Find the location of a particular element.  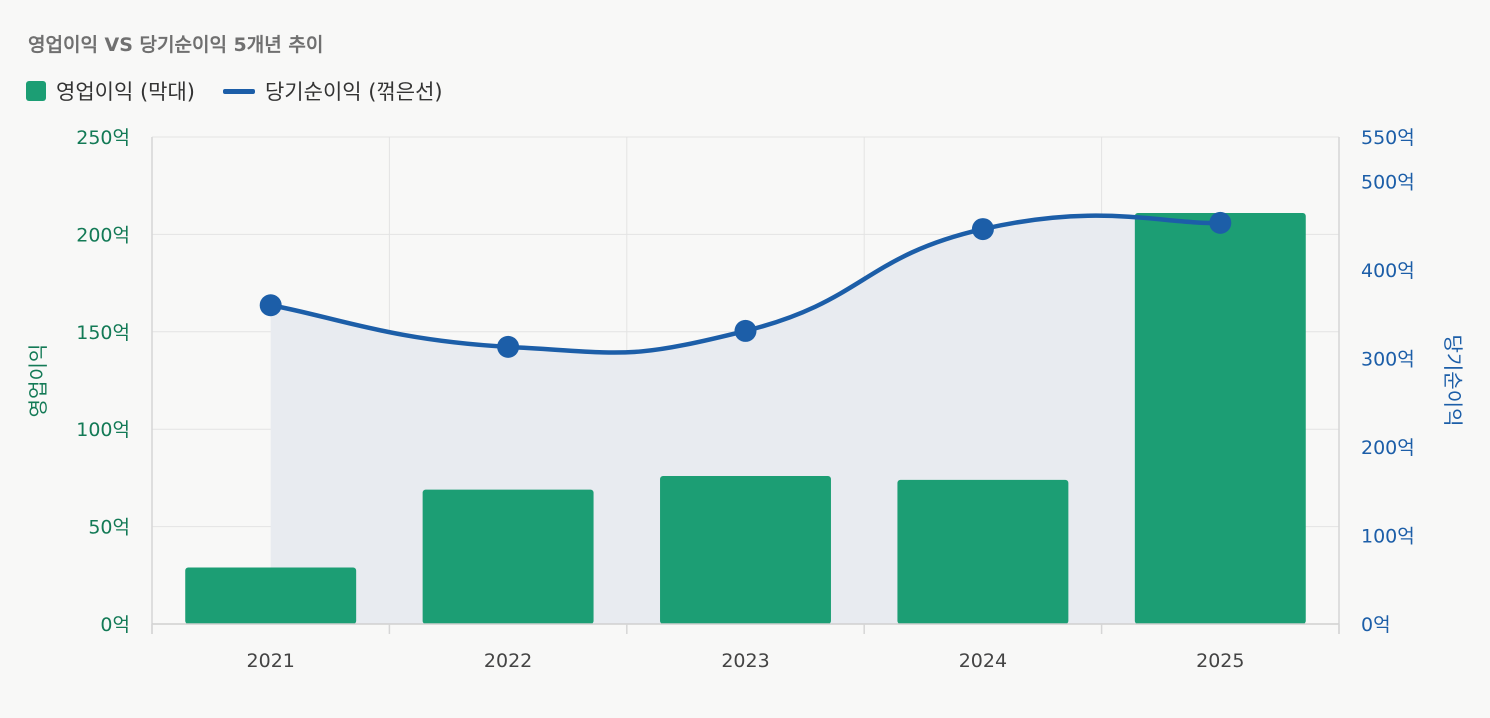

x-tick-label: 2022 is located at coordinates (508, 661).